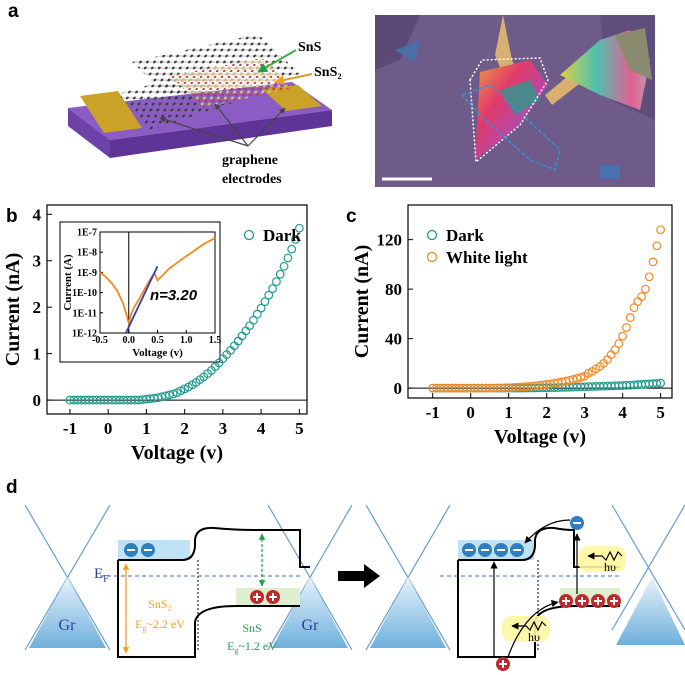 This screenshot has height=675, width=685. Describe the element at coordinates (250, 160) in the screenshot. I see `electrode-label: graphene` at that location.